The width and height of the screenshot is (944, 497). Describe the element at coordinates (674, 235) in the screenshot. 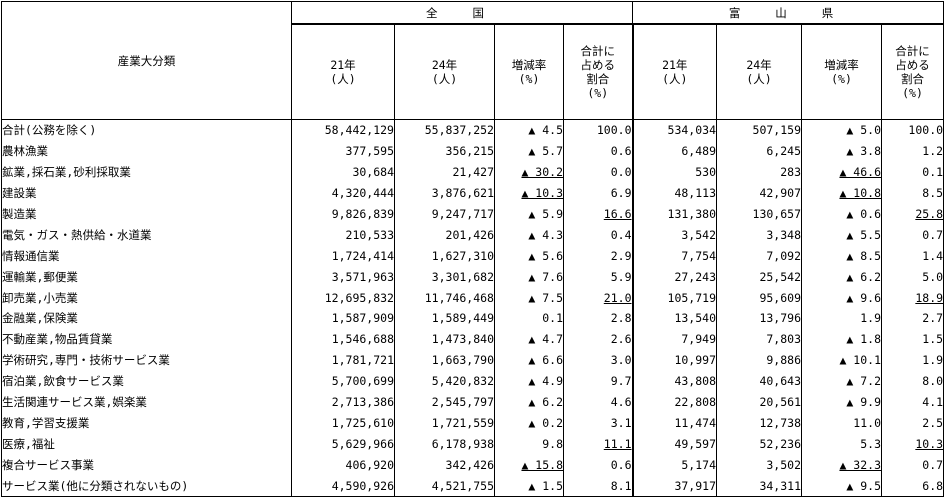

I see `toyama-y21-cell: 3,542` at that location.